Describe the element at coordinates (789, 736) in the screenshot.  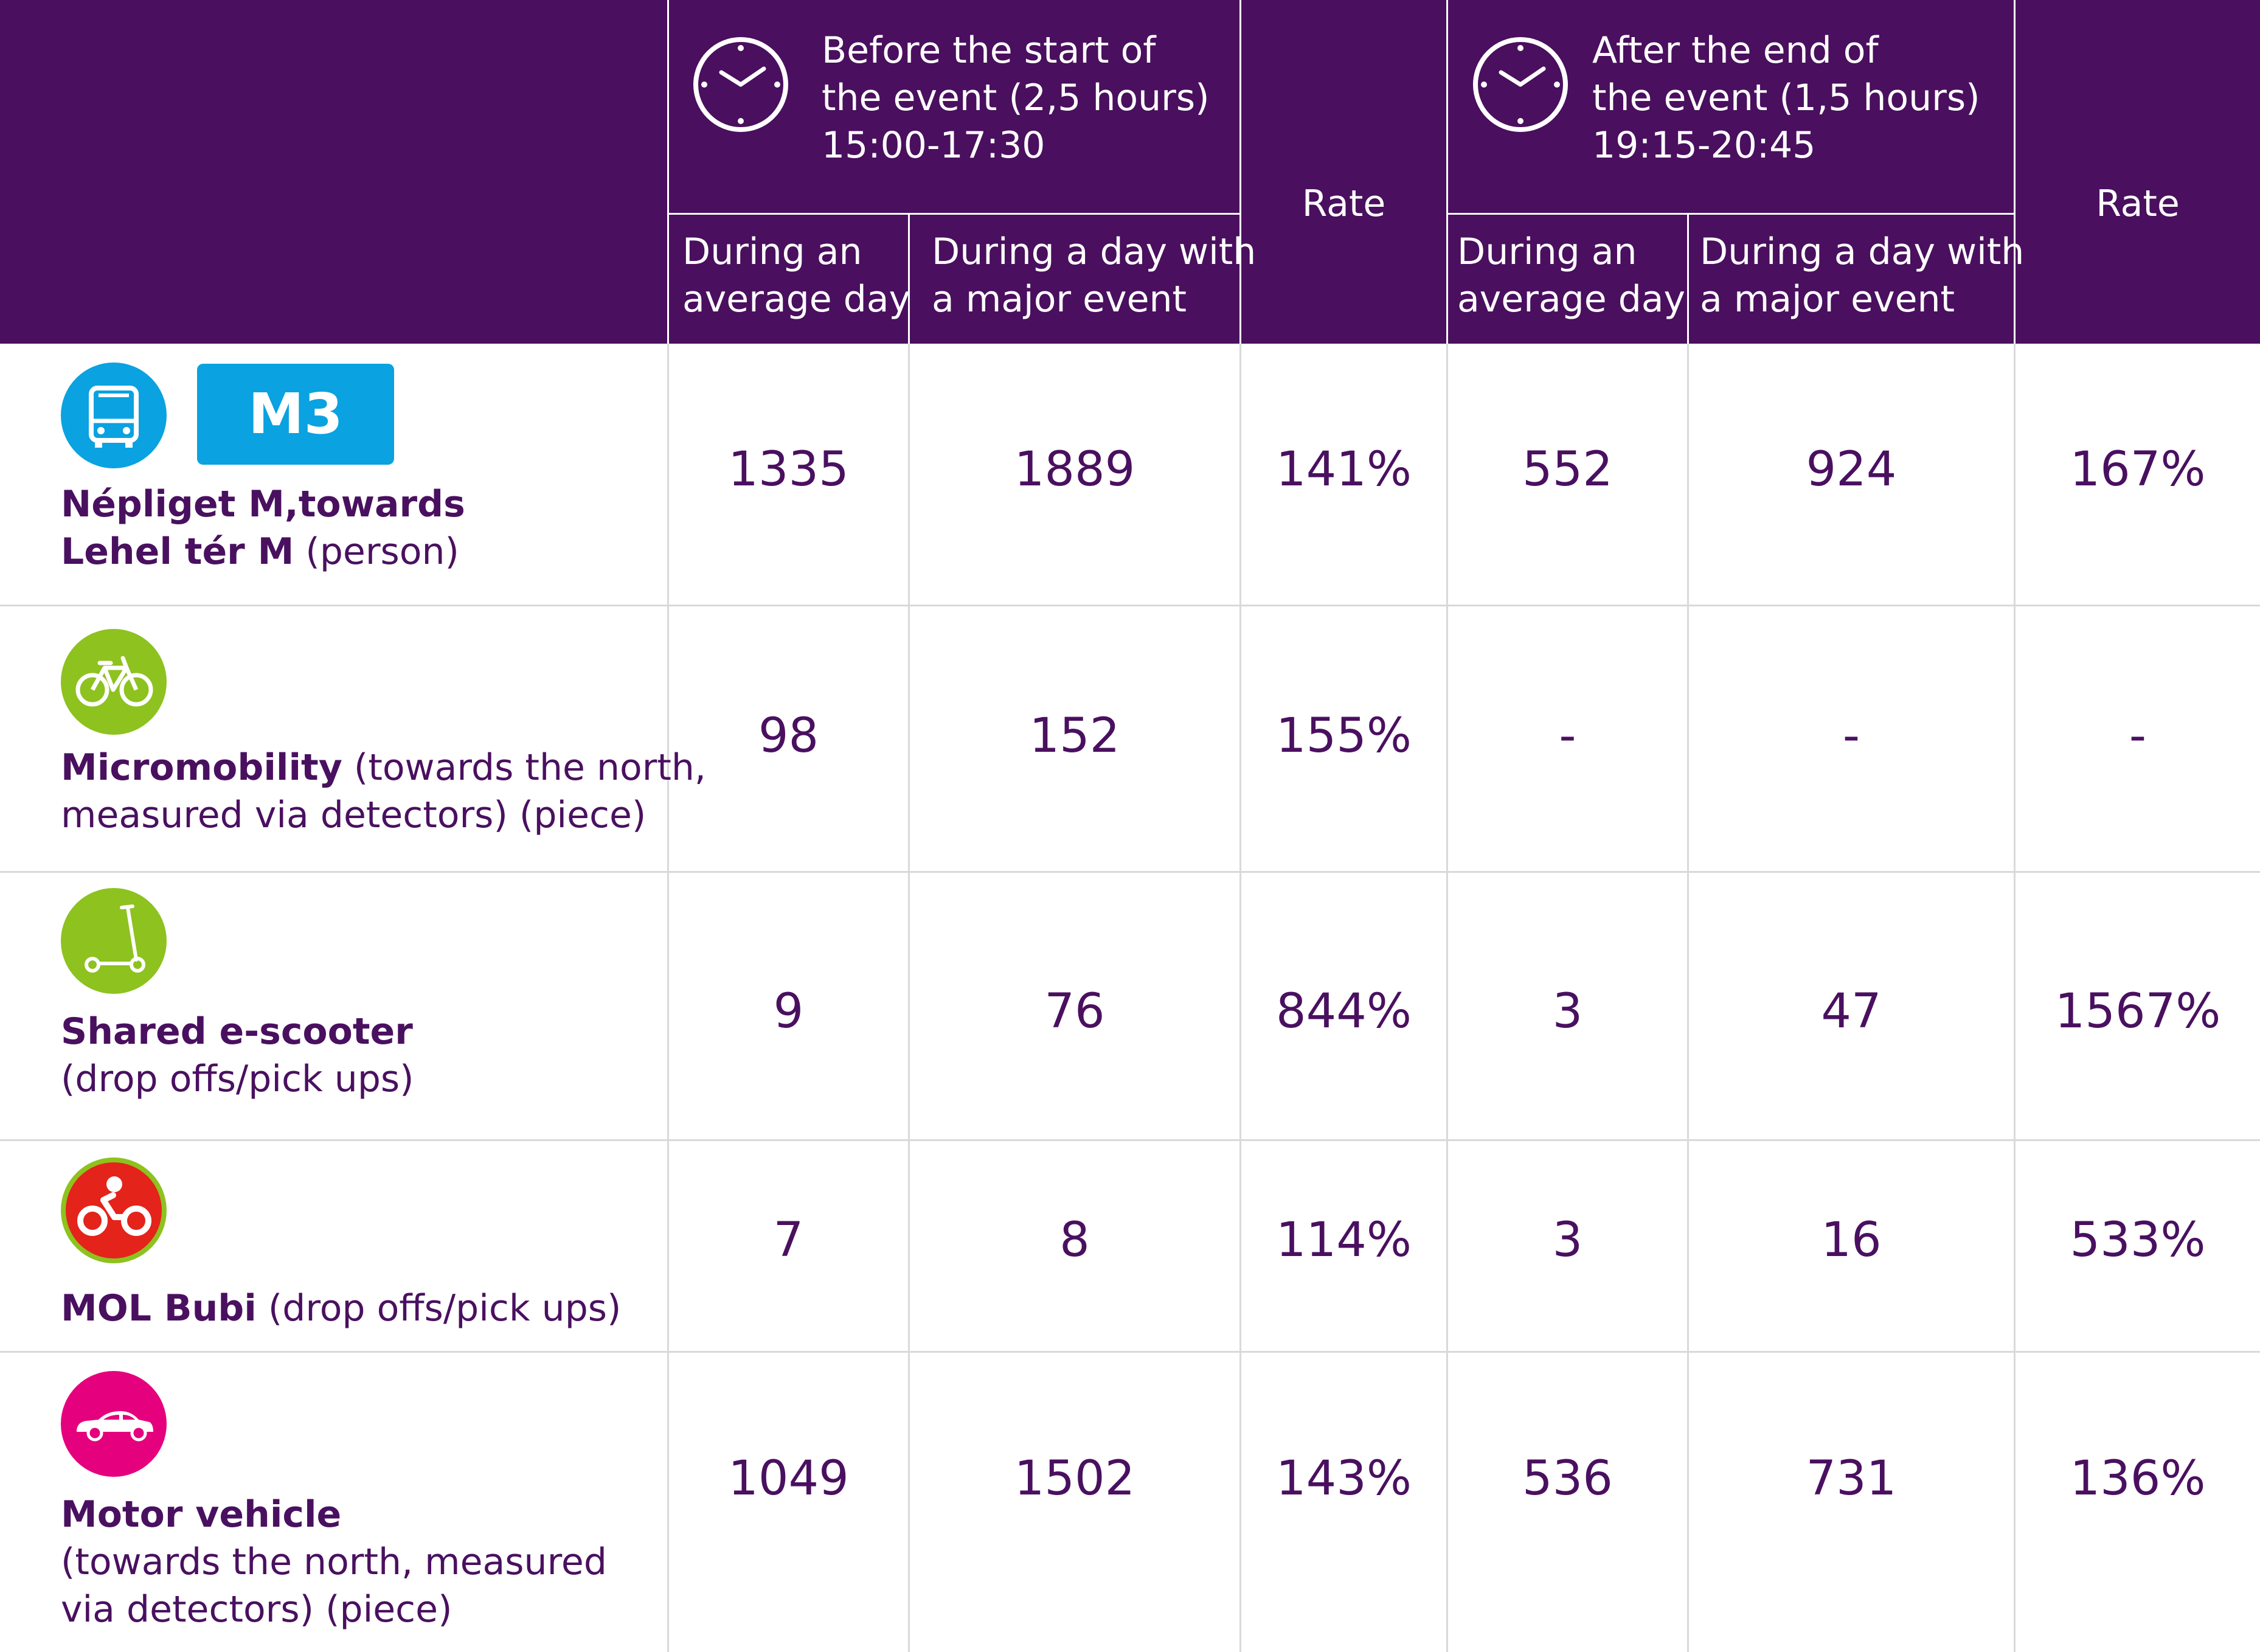
I see `value-before-average: 98` at that location.